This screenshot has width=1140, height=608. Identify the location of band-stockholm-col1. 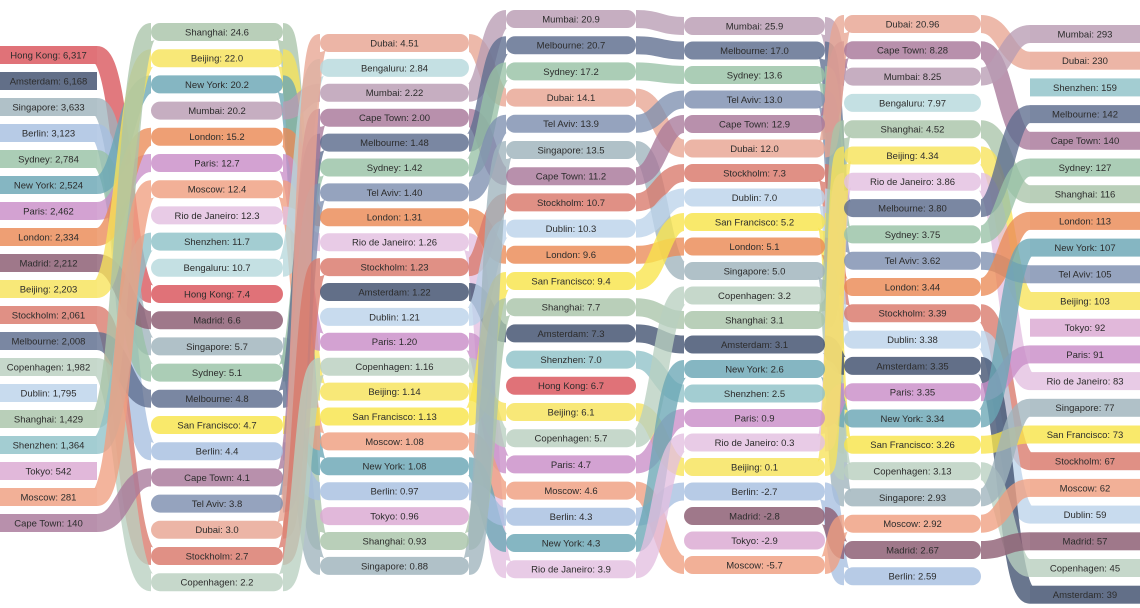
(217, 556).